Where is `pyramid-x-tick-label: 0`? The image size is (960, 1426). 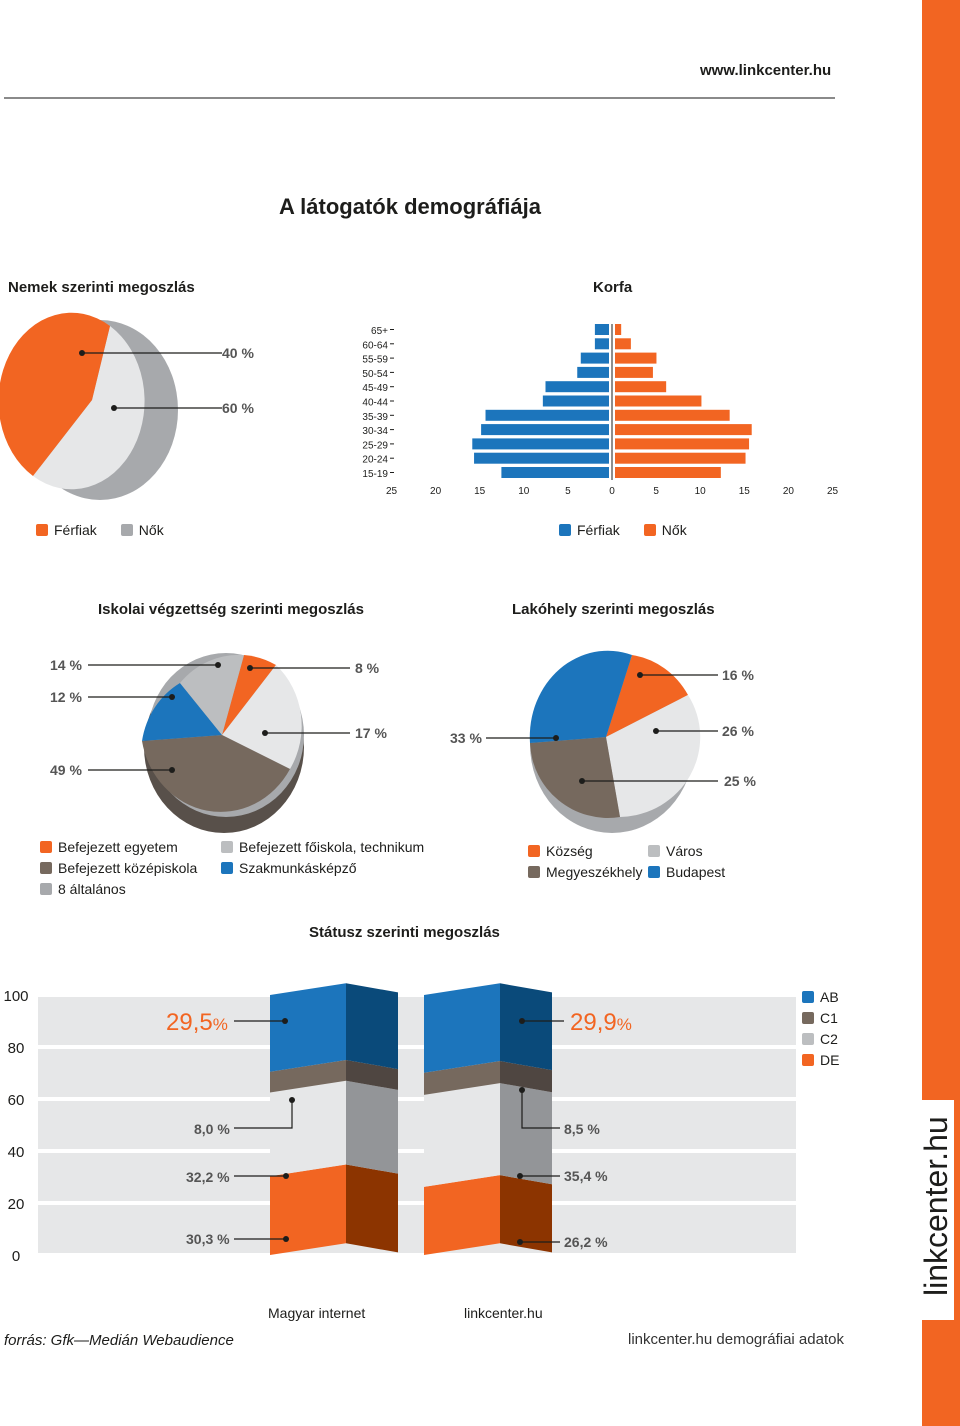 pyramid-x-tick-label: 0 is located at coordinates (612, 491).